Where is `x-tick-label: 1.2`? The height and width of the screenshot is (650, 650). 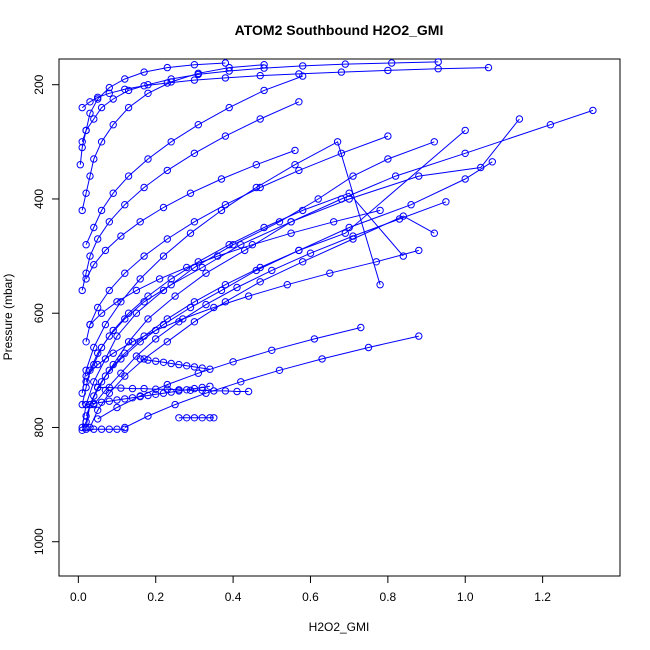 x-tick-label: 1.2 is located at coordinates (542, 597).